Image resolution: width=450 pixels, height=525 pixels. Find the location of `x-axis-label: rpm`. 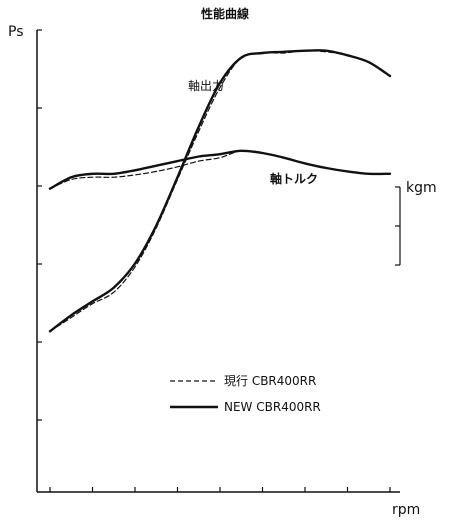

x-axis-label: rpm is located at coordinates (406, 510).